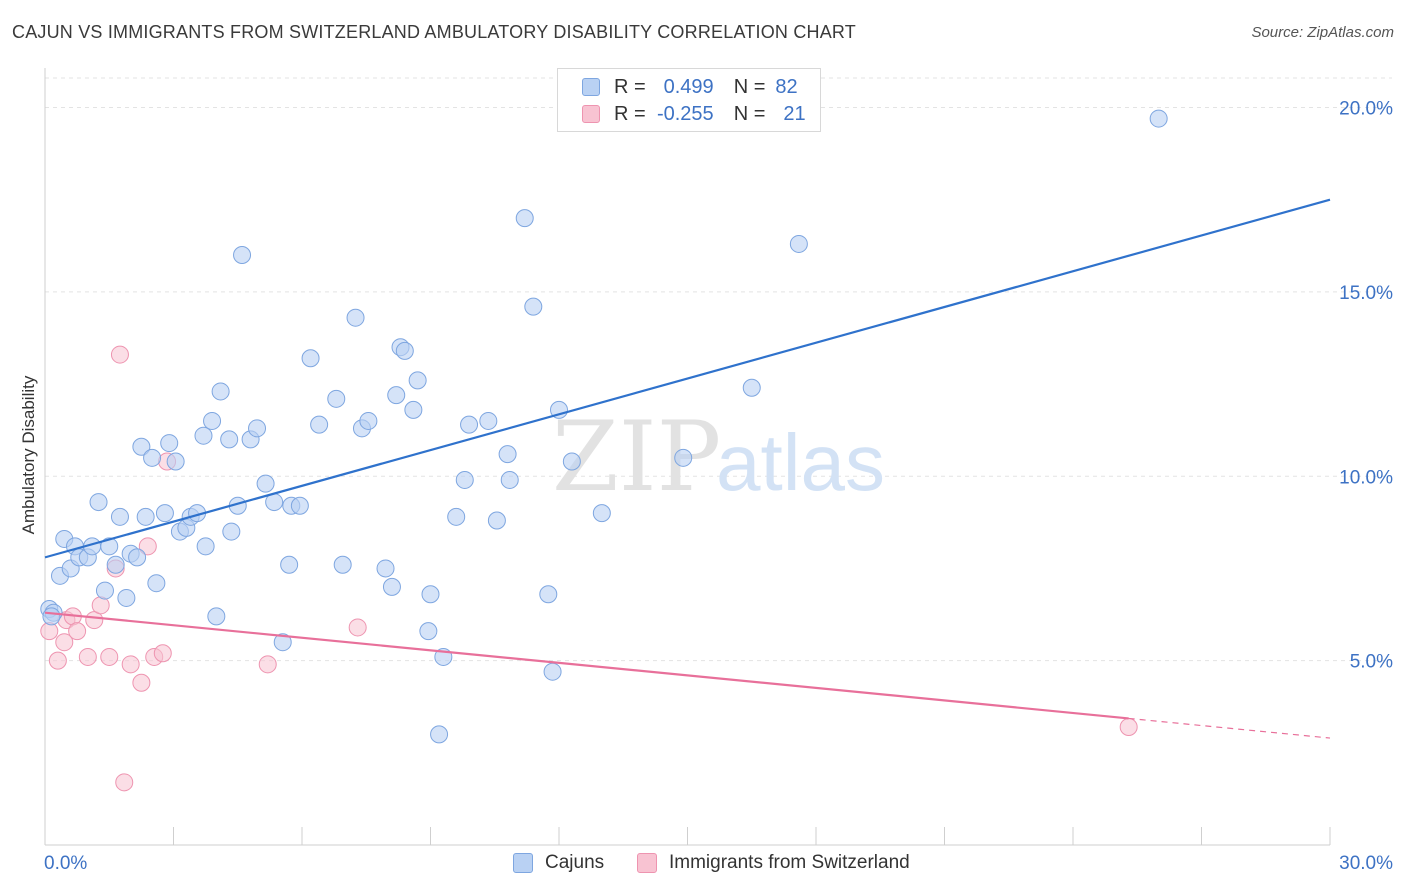 This screenshot has height=892, width=1406. What do you see at coordinates (591, 87) in the screenshot?
I see `cajuns-swatch` at bounding box center [591, 87].